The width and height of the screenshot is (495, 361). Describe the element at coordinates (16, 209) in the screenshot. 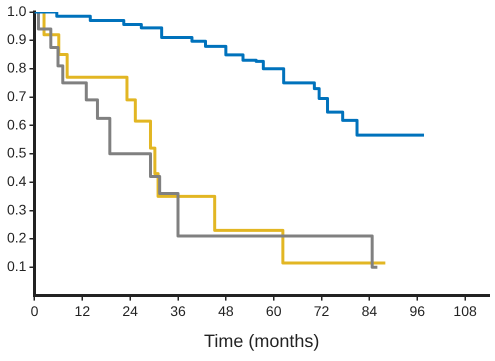

I see `y-tick-label: 0.3` at that location.